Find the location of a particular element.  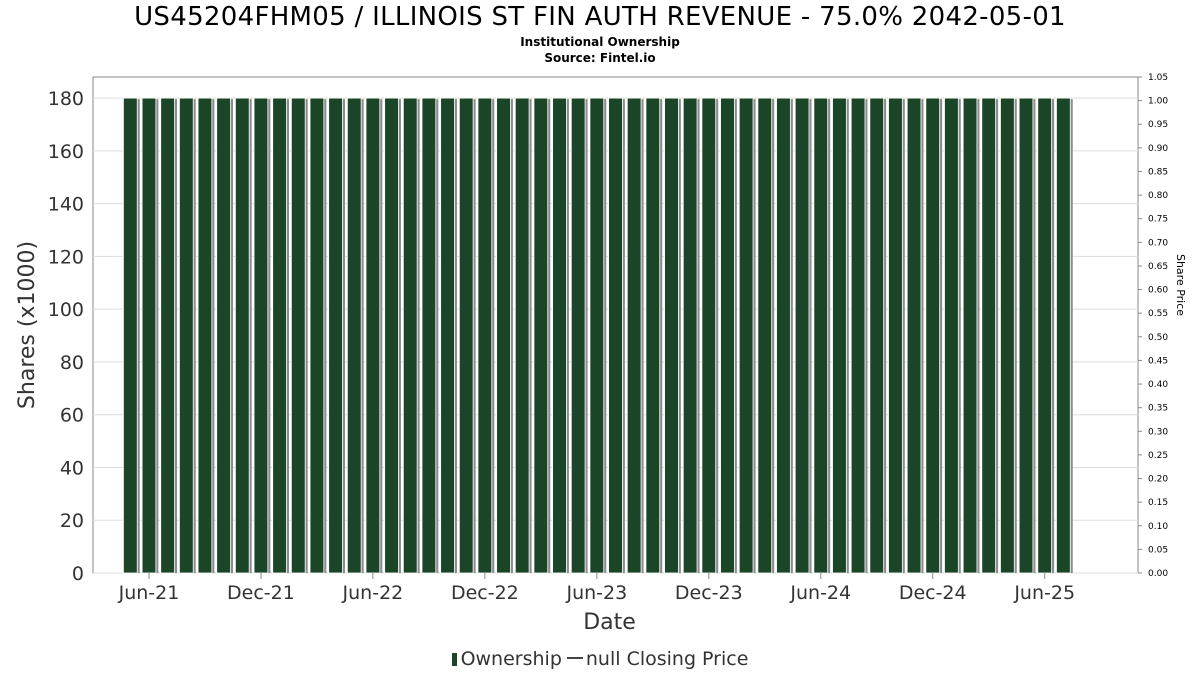

y2-tick-label: 0.70 is located at coordinates (1158, 243).